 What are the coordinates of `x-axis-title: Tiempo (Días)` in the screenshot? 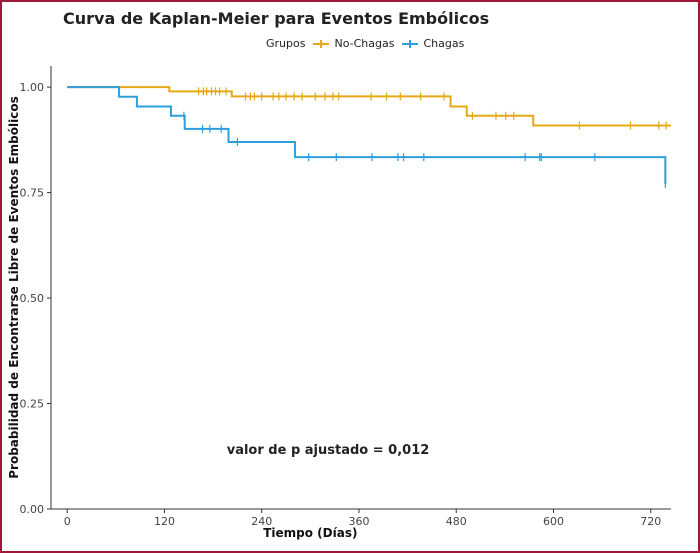 It's located at (310, 533).